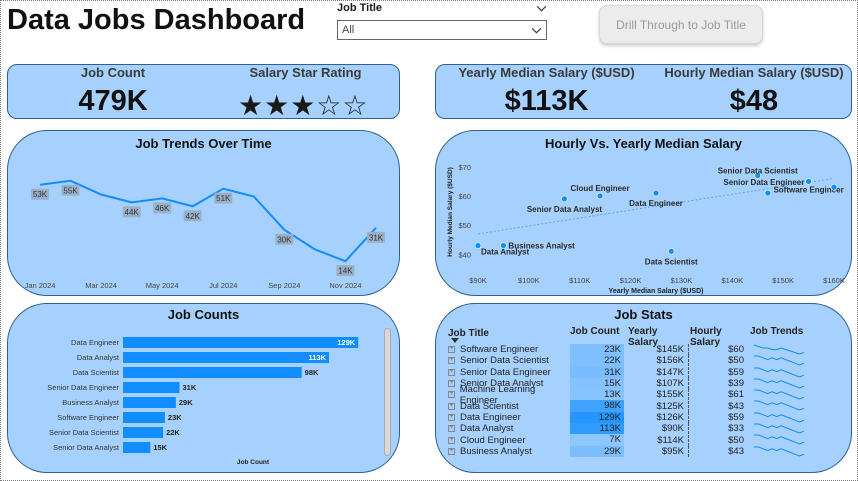  Describe the element at coordinates (670, 395) in the screenshot. I see `yearly-salary-cell: $155K` at that location.